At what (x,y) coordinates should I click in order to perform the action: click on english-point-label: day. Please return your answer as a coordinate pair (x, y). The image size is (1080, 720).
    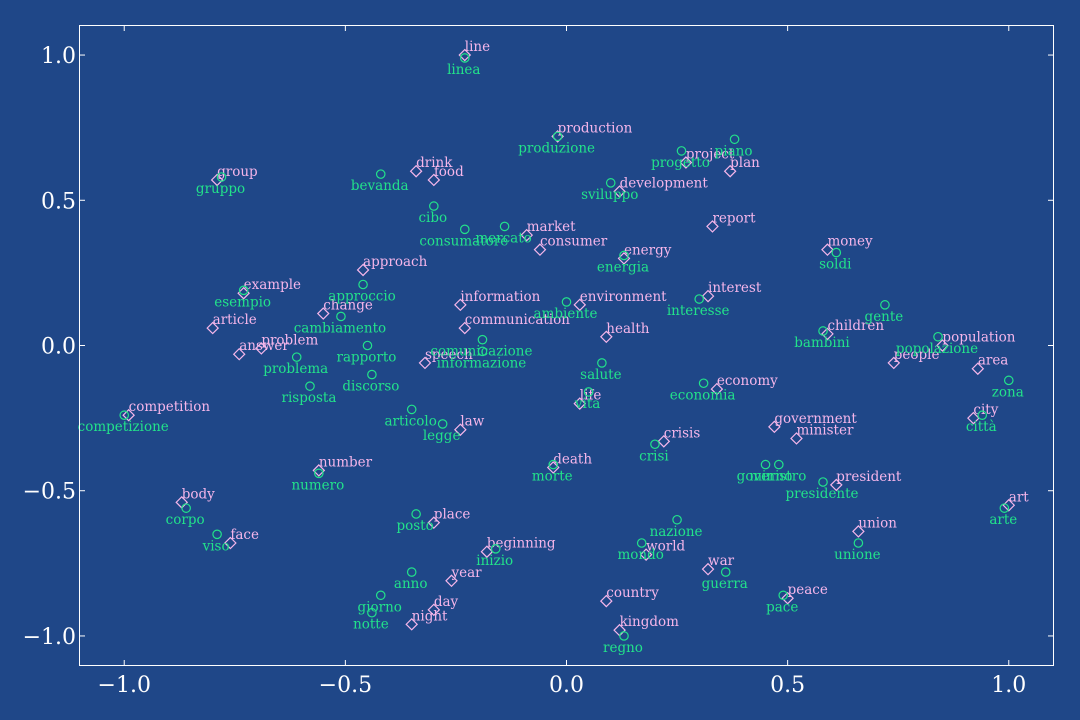
    Looking at the image, I should click on (446, 602).